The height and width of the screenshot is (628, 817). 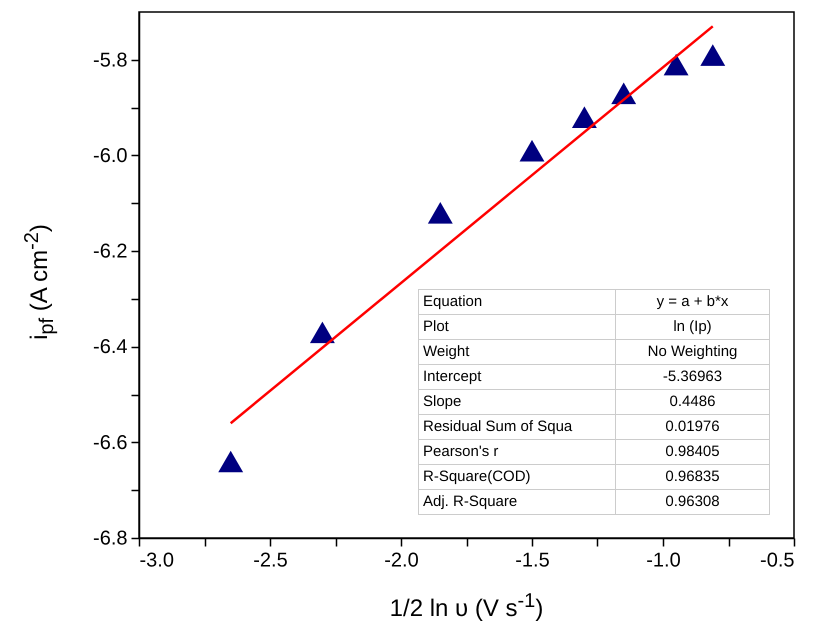 What do you see at coordinates (517, 327) in the screenshot?
I see `annotation: Plot` at bounding box center [517, 327].